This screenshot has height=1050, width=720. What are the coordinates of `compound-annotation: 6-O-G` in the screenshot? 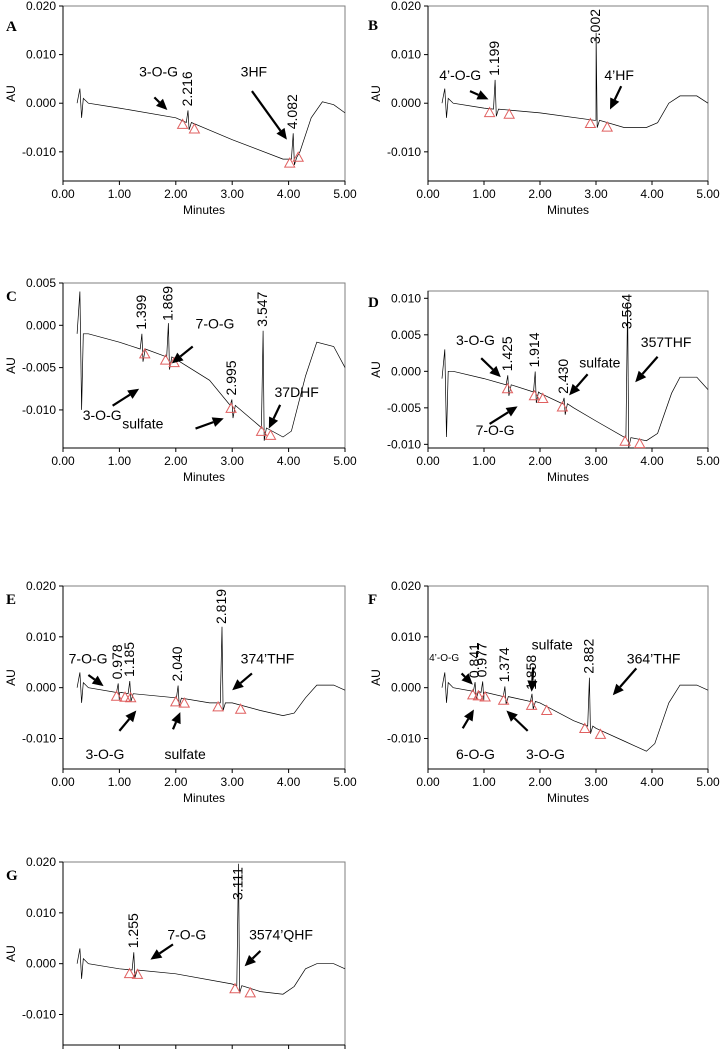 It's located at (475, 754).